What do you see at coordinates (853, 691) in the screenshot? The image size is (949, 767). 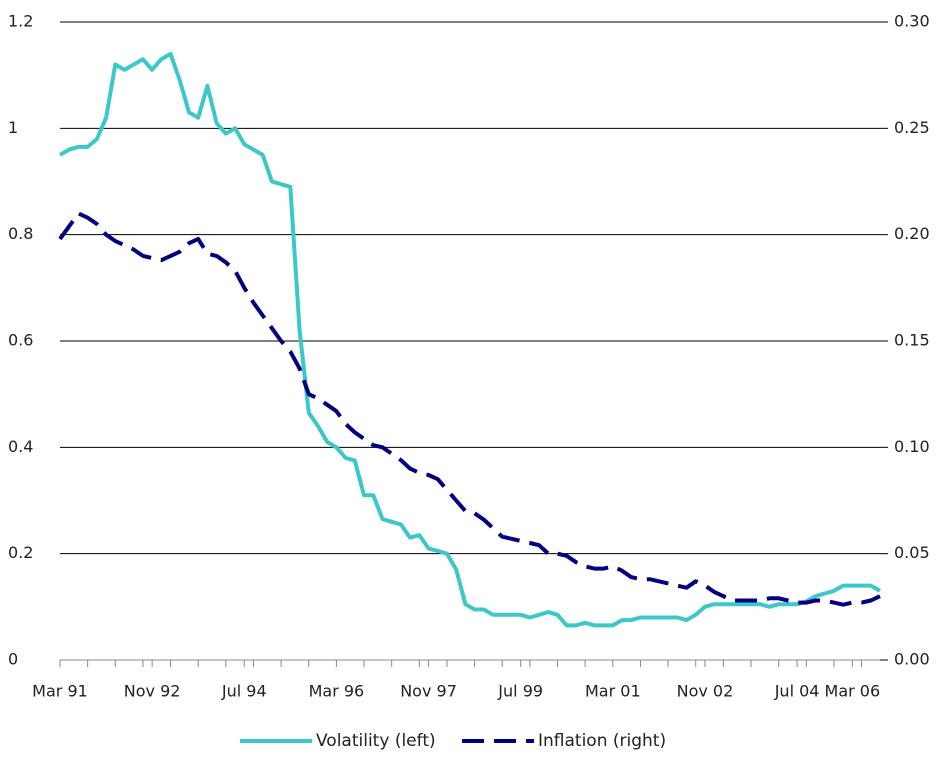 I see `x-tick-label: Mar 06` at bounding box center [853, 691].